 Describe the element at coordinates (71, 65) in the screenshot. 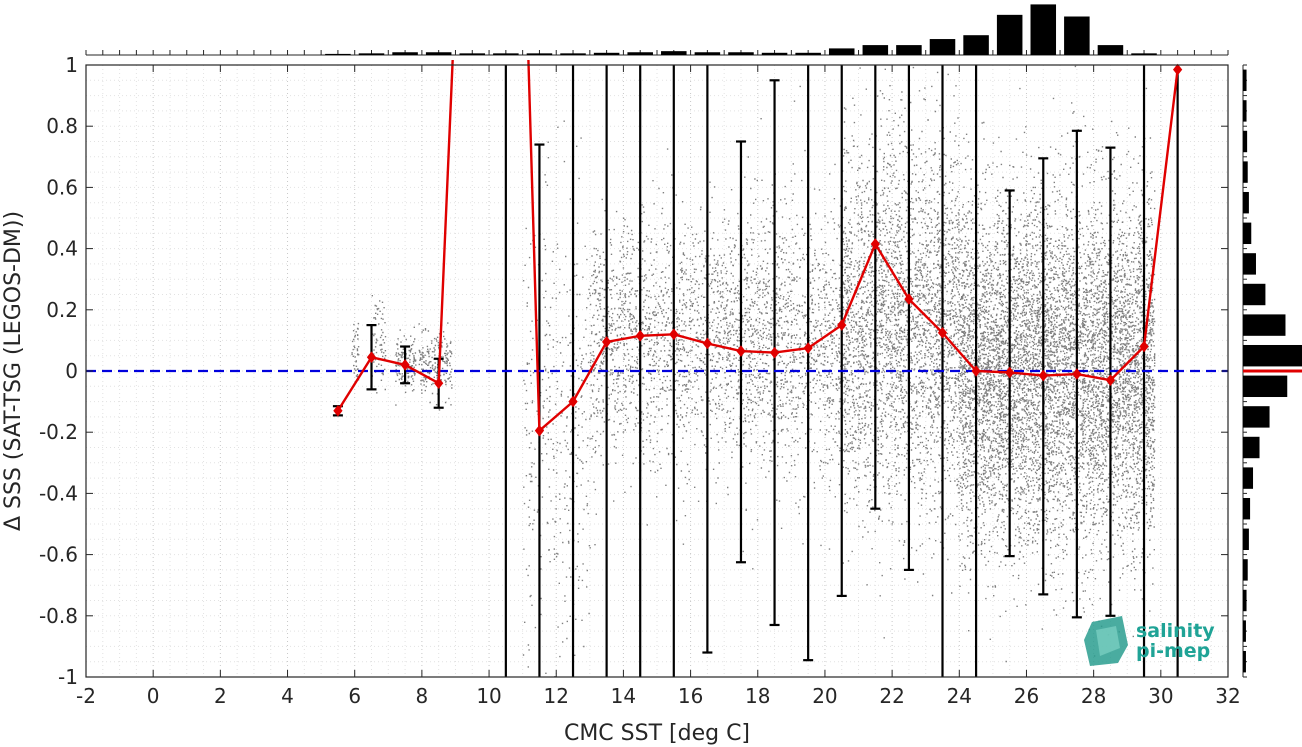

I see `y-tick-label: 1` at that location.